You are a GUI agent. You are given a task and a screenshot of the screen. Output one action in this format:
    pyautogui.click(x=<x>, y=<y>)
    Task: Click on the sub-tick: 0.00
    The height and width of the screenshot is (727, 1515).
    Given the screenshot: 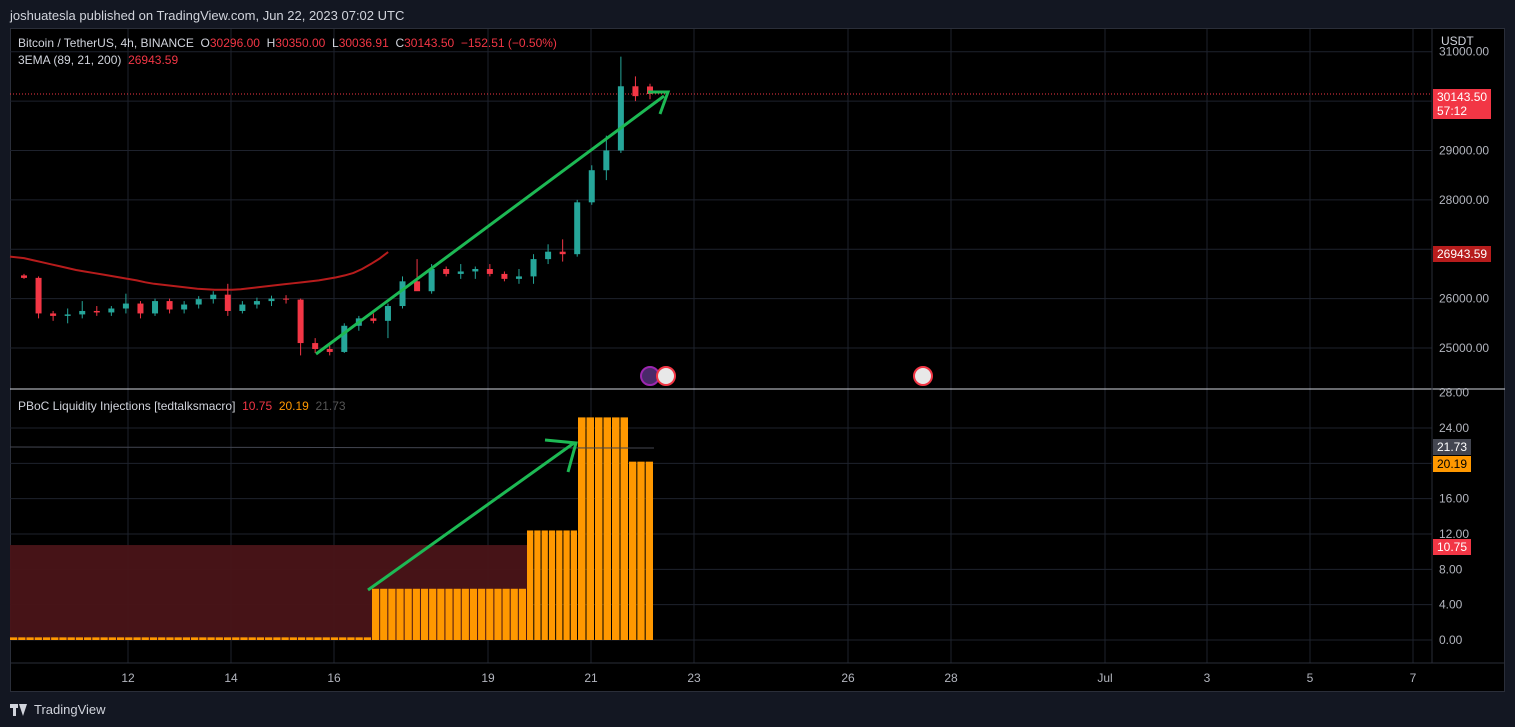 What is the action you would take?
    pyautogui.click(x=1451, y=640)
    